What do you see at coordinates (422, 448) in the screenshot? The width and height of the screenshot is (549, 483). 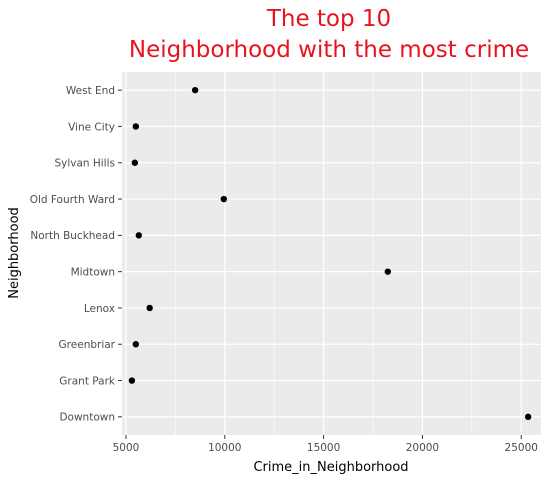 I see `x-tick-label: 20000` at bounding box center [422, 448].